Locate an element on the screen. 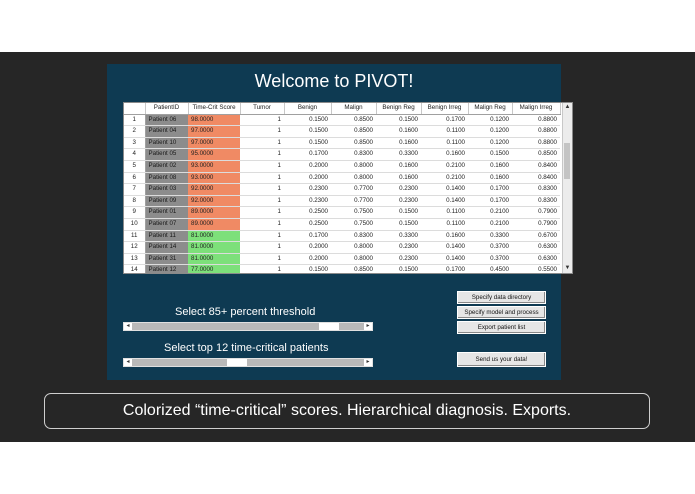 Image resolution: width=695 pixels, height=494 pixels. send-data-button: Send us your data! is located at coordinates (501, 359).